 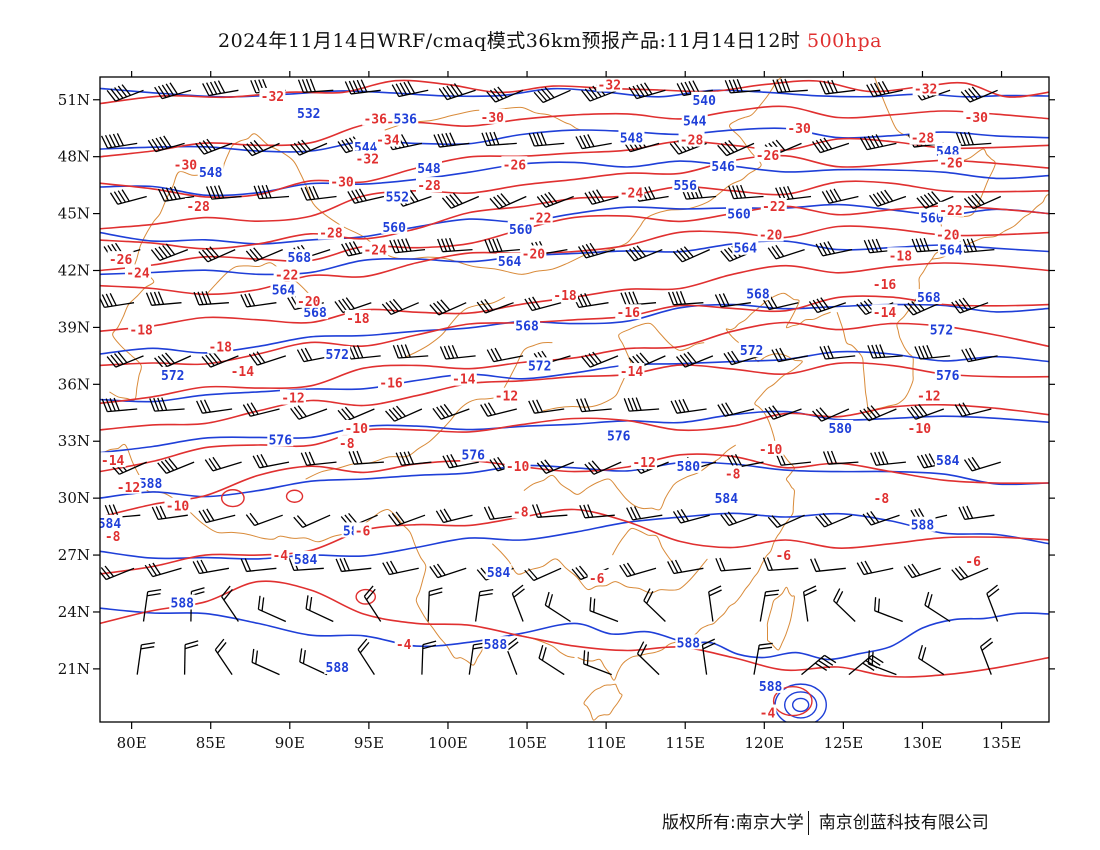 What do you see at coordinates (689, 643) in the screenshot?
I see `height-contour-label: 588` at bounding box center [689, 643].